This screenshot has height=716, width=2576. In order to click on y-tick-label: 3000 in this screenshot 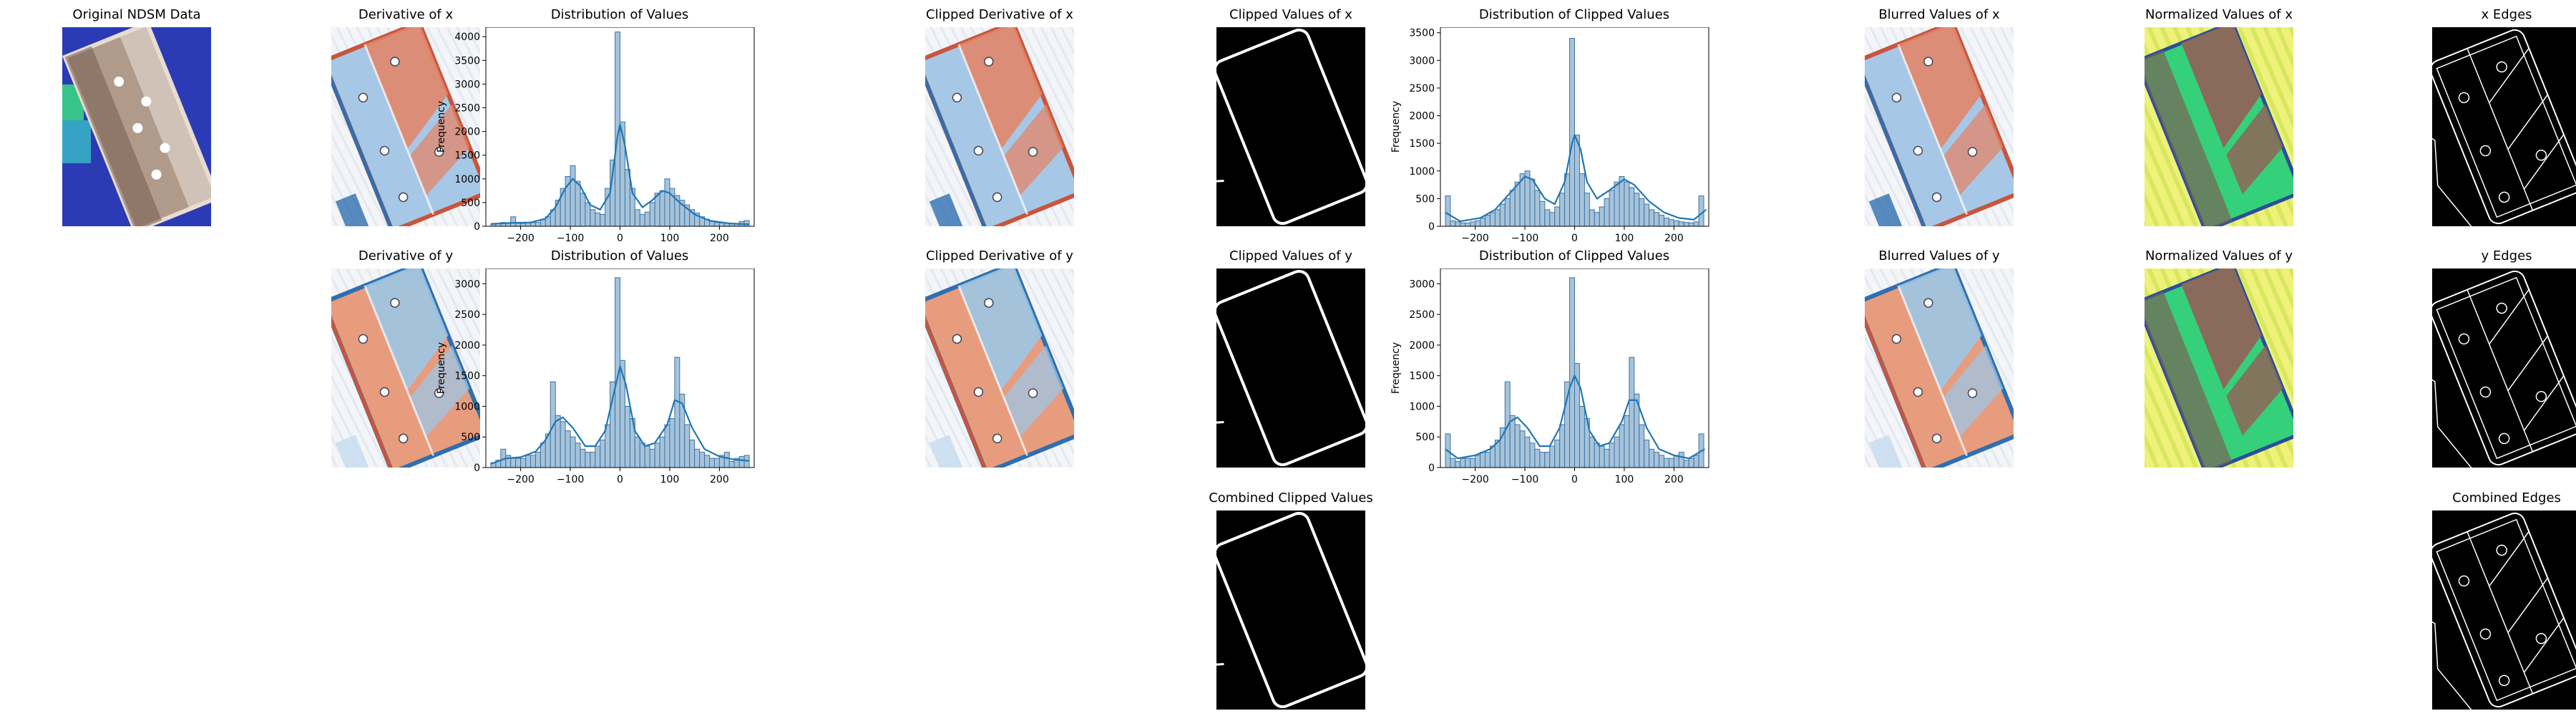, I will do `click(467, 284)`.